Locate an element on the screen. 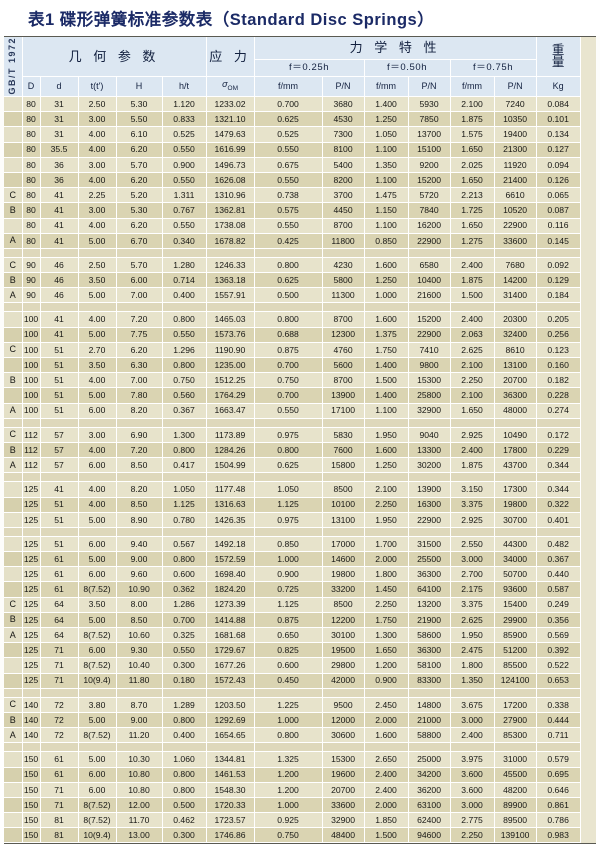 Image resolution: width=600 pixels, height=844 pixels. cell-weight-kg: 0.126 is located at coordinates (558, 180).